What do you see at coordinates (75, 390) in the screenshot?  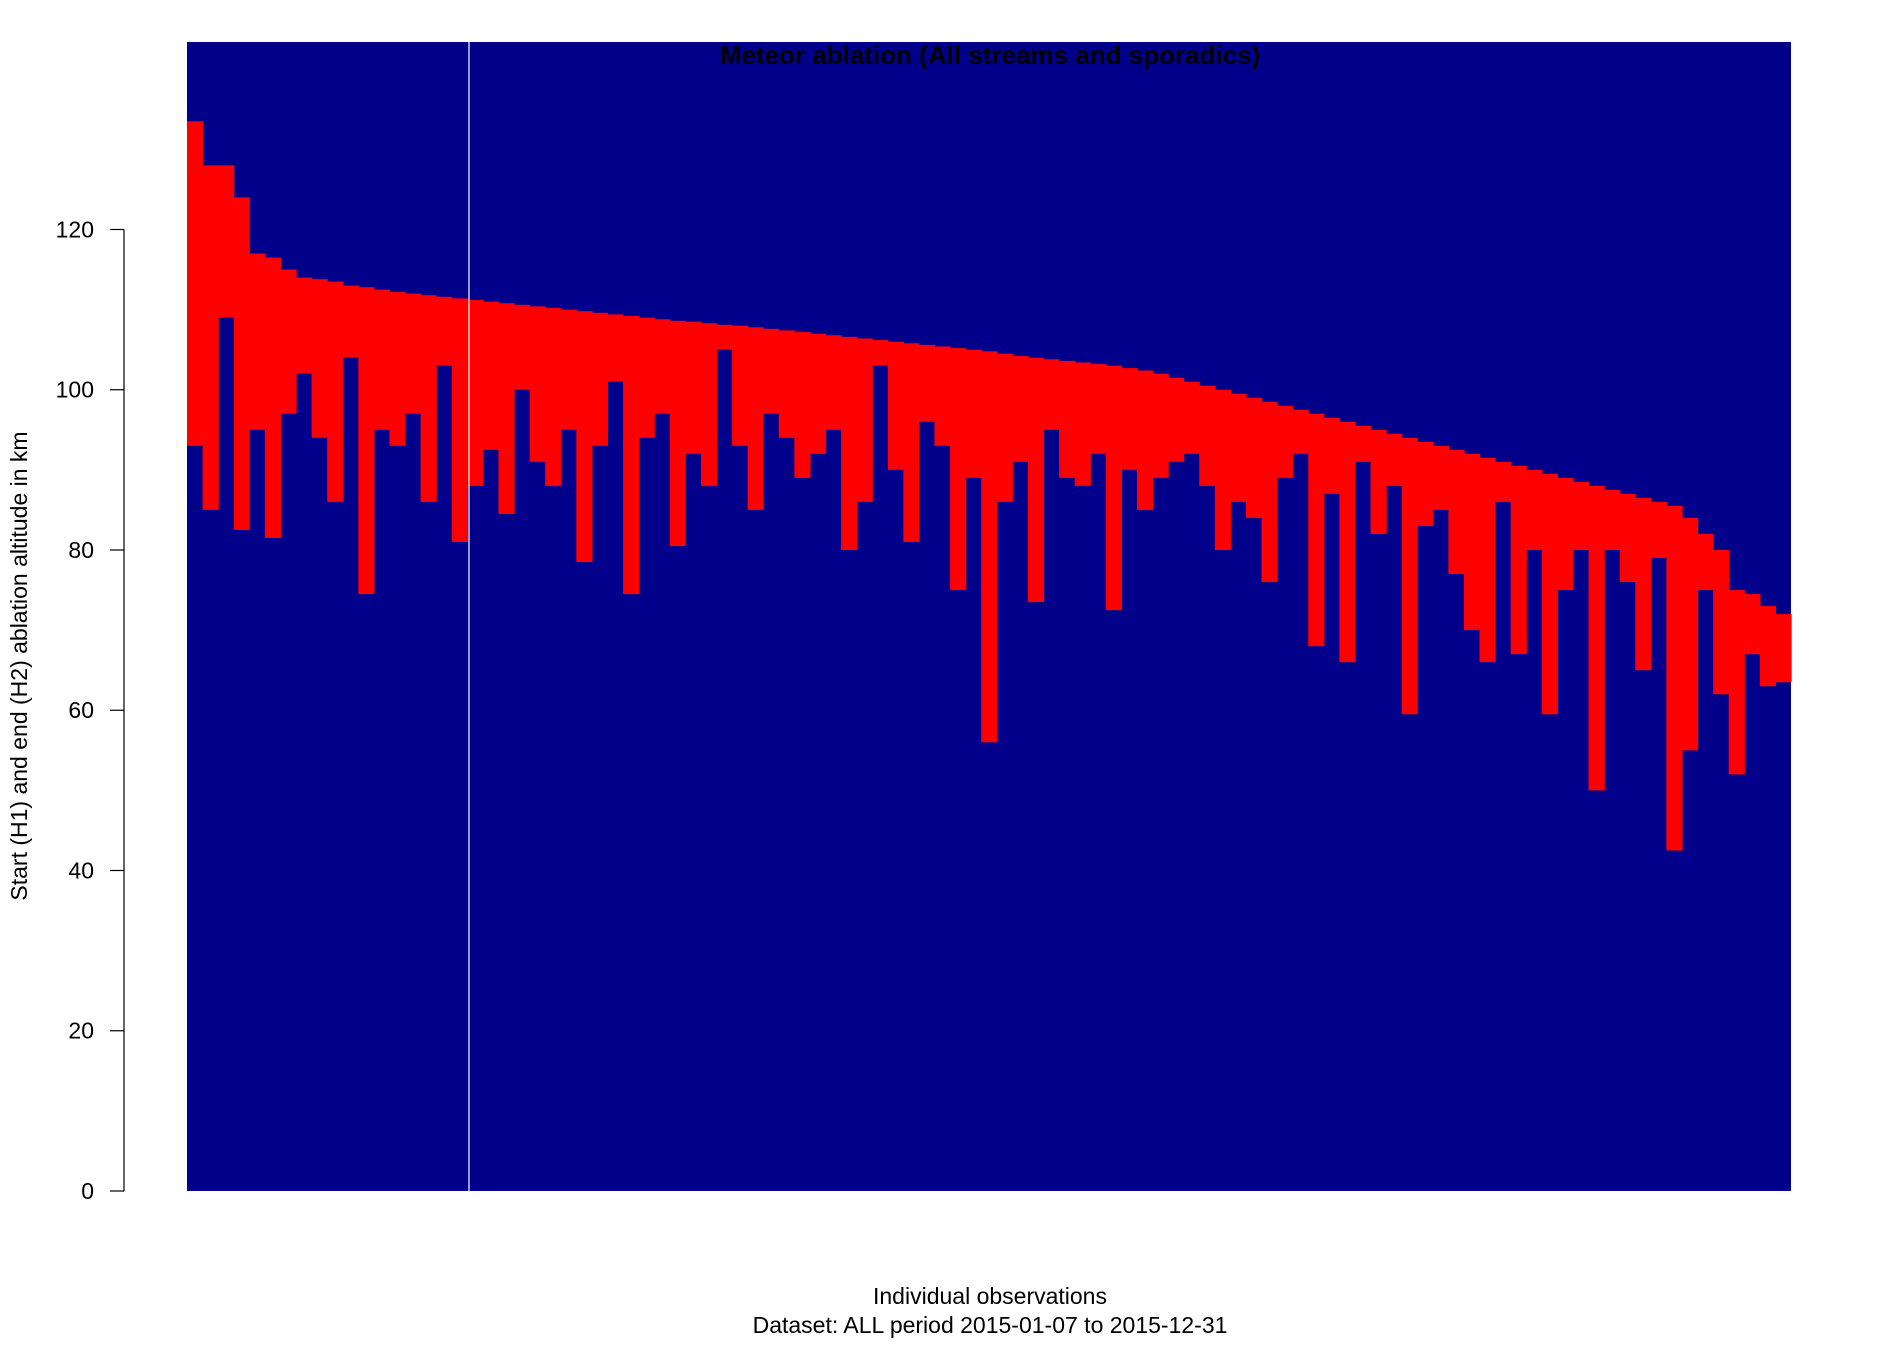 I see `y-tick-label: 100` at bounding box center [75, 390].